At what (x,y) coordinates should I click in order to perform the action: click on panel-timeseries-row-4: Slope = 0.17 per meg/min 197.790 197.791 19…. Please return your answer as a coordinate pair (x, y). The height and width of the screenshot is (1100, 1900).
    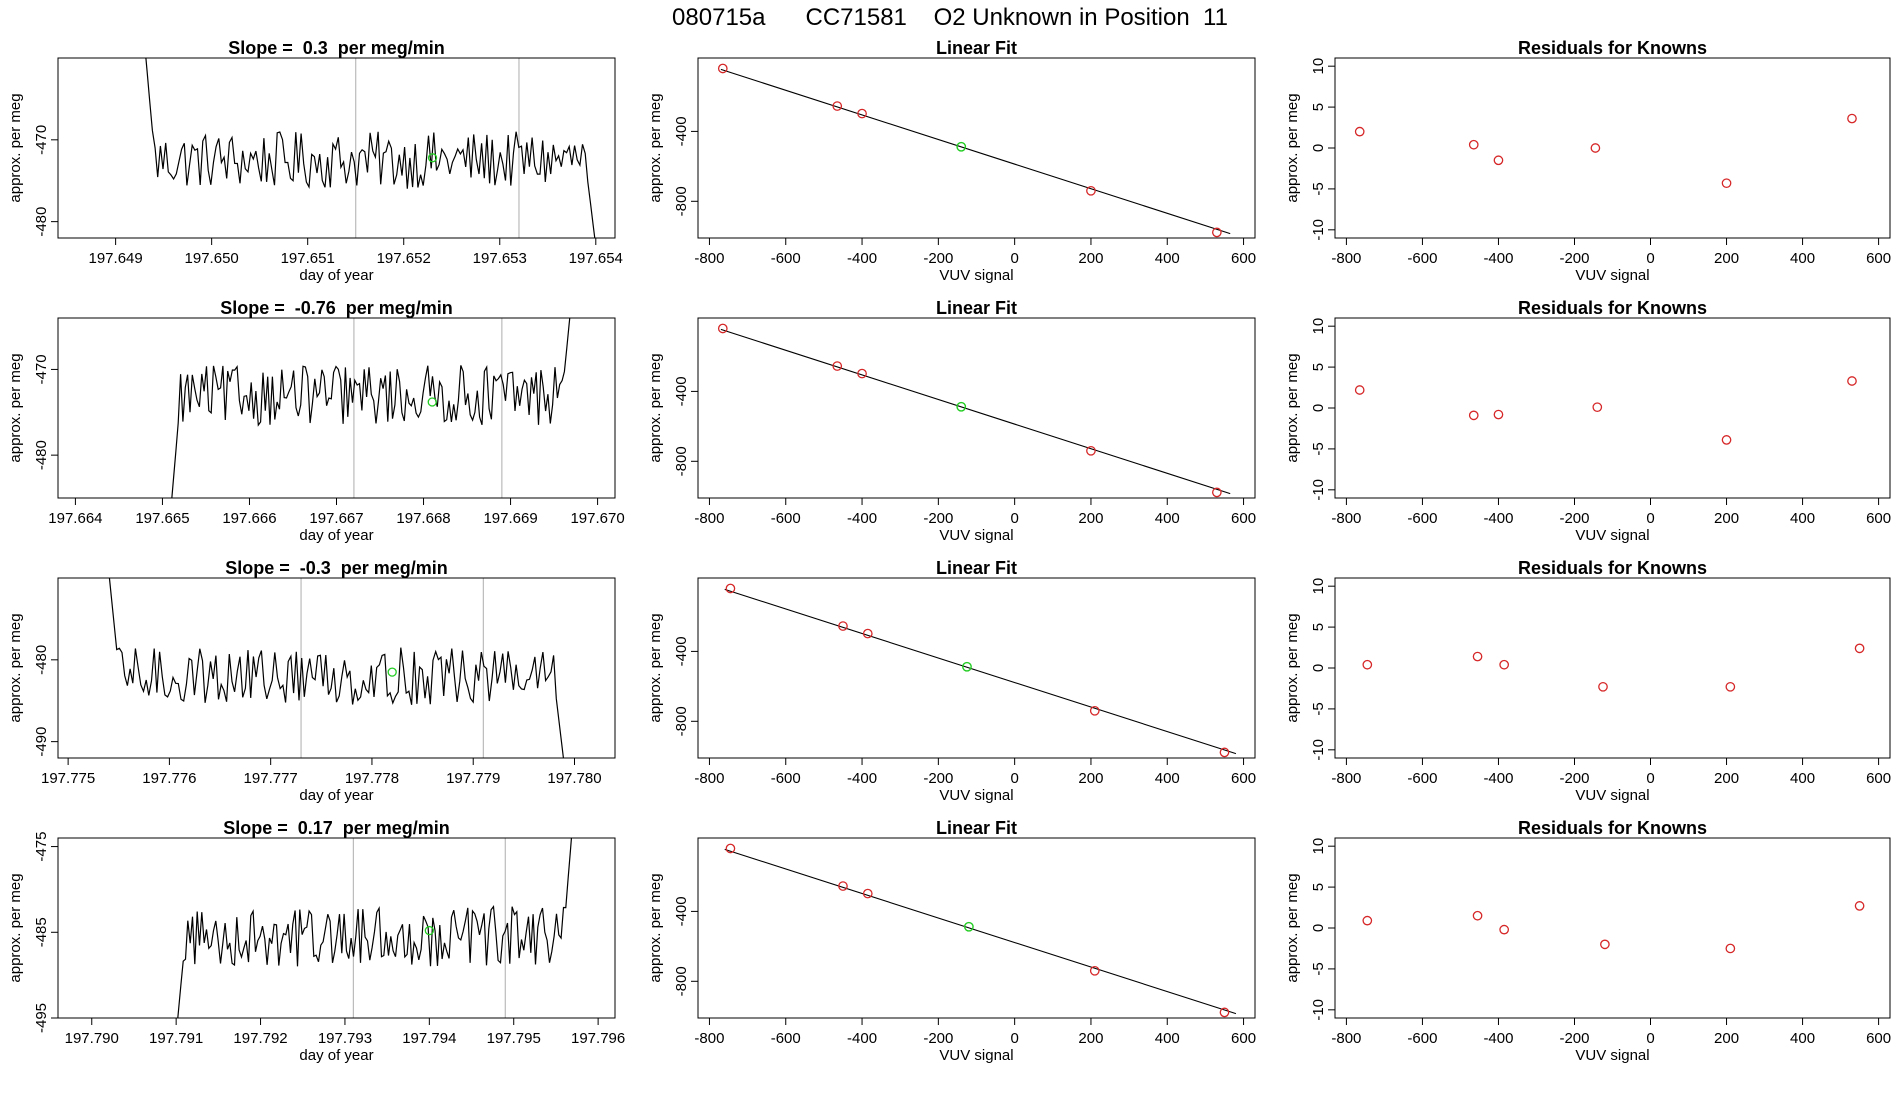
    Looking at the image, I should click on (316, 941).